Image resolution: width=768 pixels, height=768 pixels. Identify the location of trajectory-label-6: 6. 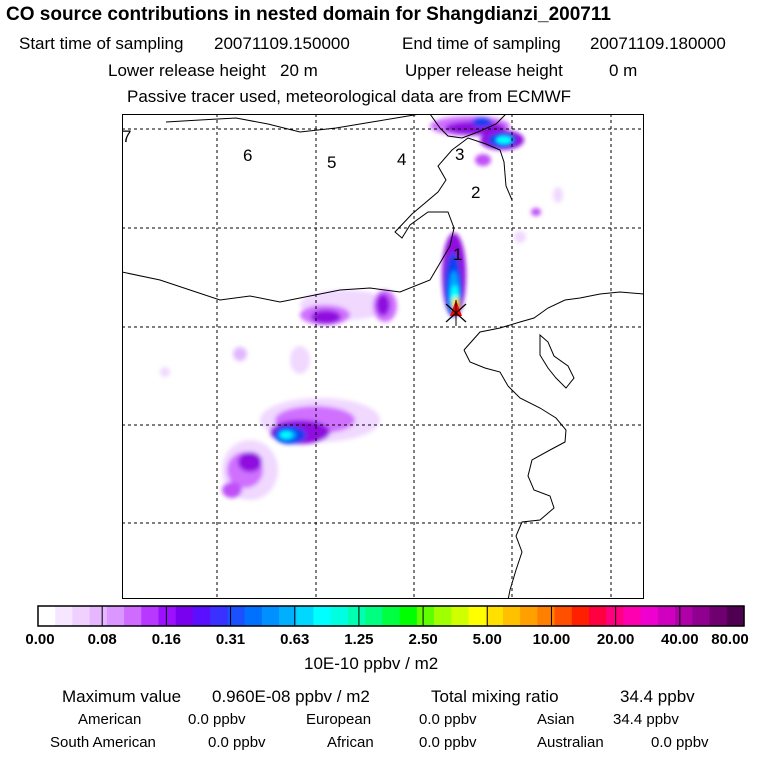
(247, 155).